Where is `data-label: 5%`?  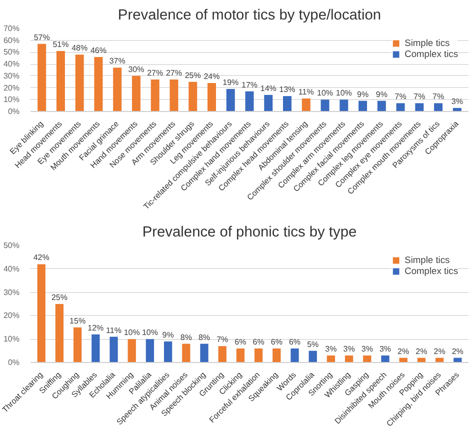
data-label: 5% is located at coordinates (313, 344).